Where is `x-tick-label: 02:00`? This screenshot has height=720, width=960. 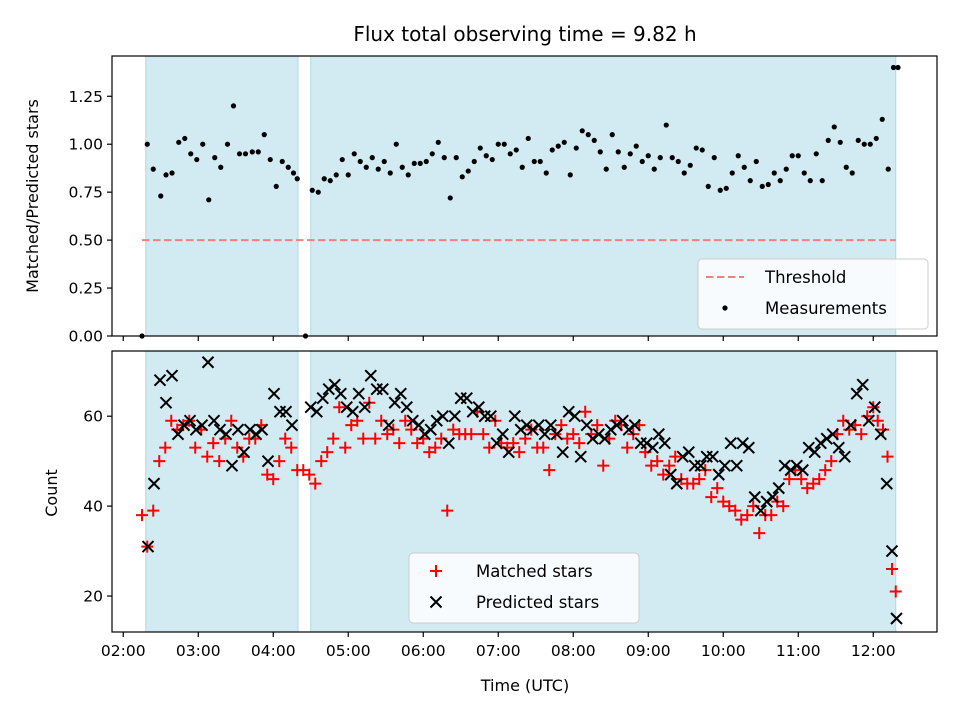
x-tick-label: 02:00 is located at coordinates (123, 651).